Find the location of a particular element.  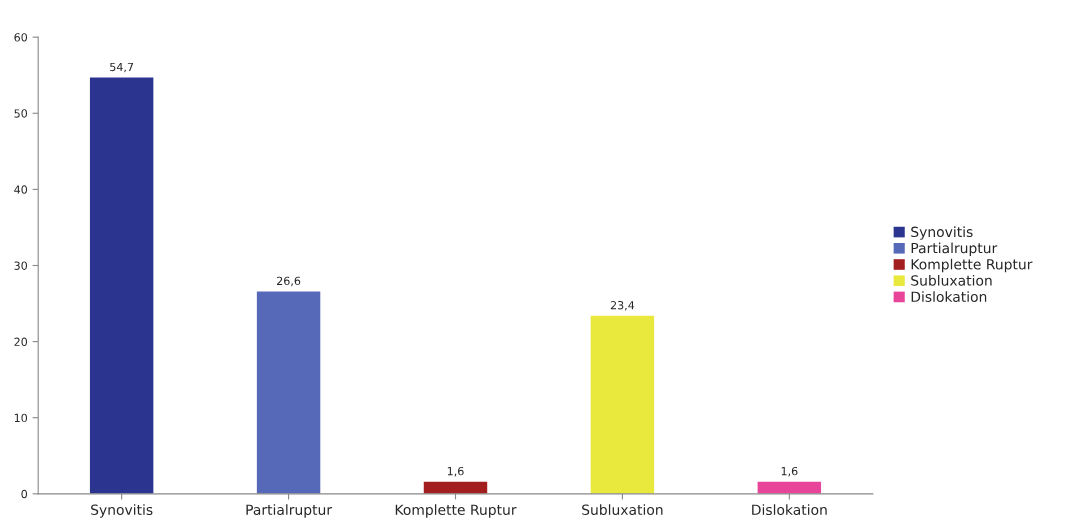

y-tick-label: 60 is located at coordinates (21, 37).